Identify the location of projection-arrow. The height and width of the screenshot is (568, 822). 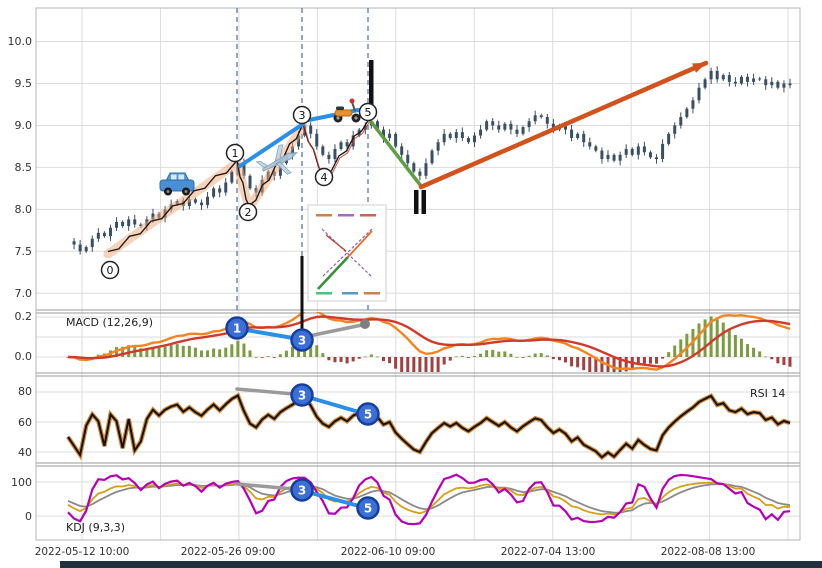
(699, 68).